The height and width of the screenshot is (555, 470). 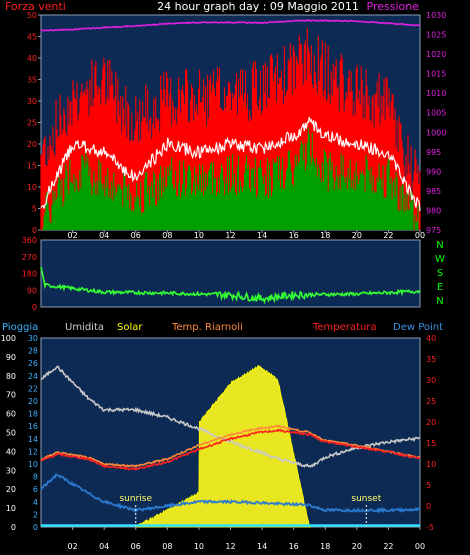 What do you see at coordinates (431, 443) in the screenshot?
I see `panel3-y3-tick: 15` at bounding box center [431, 443].